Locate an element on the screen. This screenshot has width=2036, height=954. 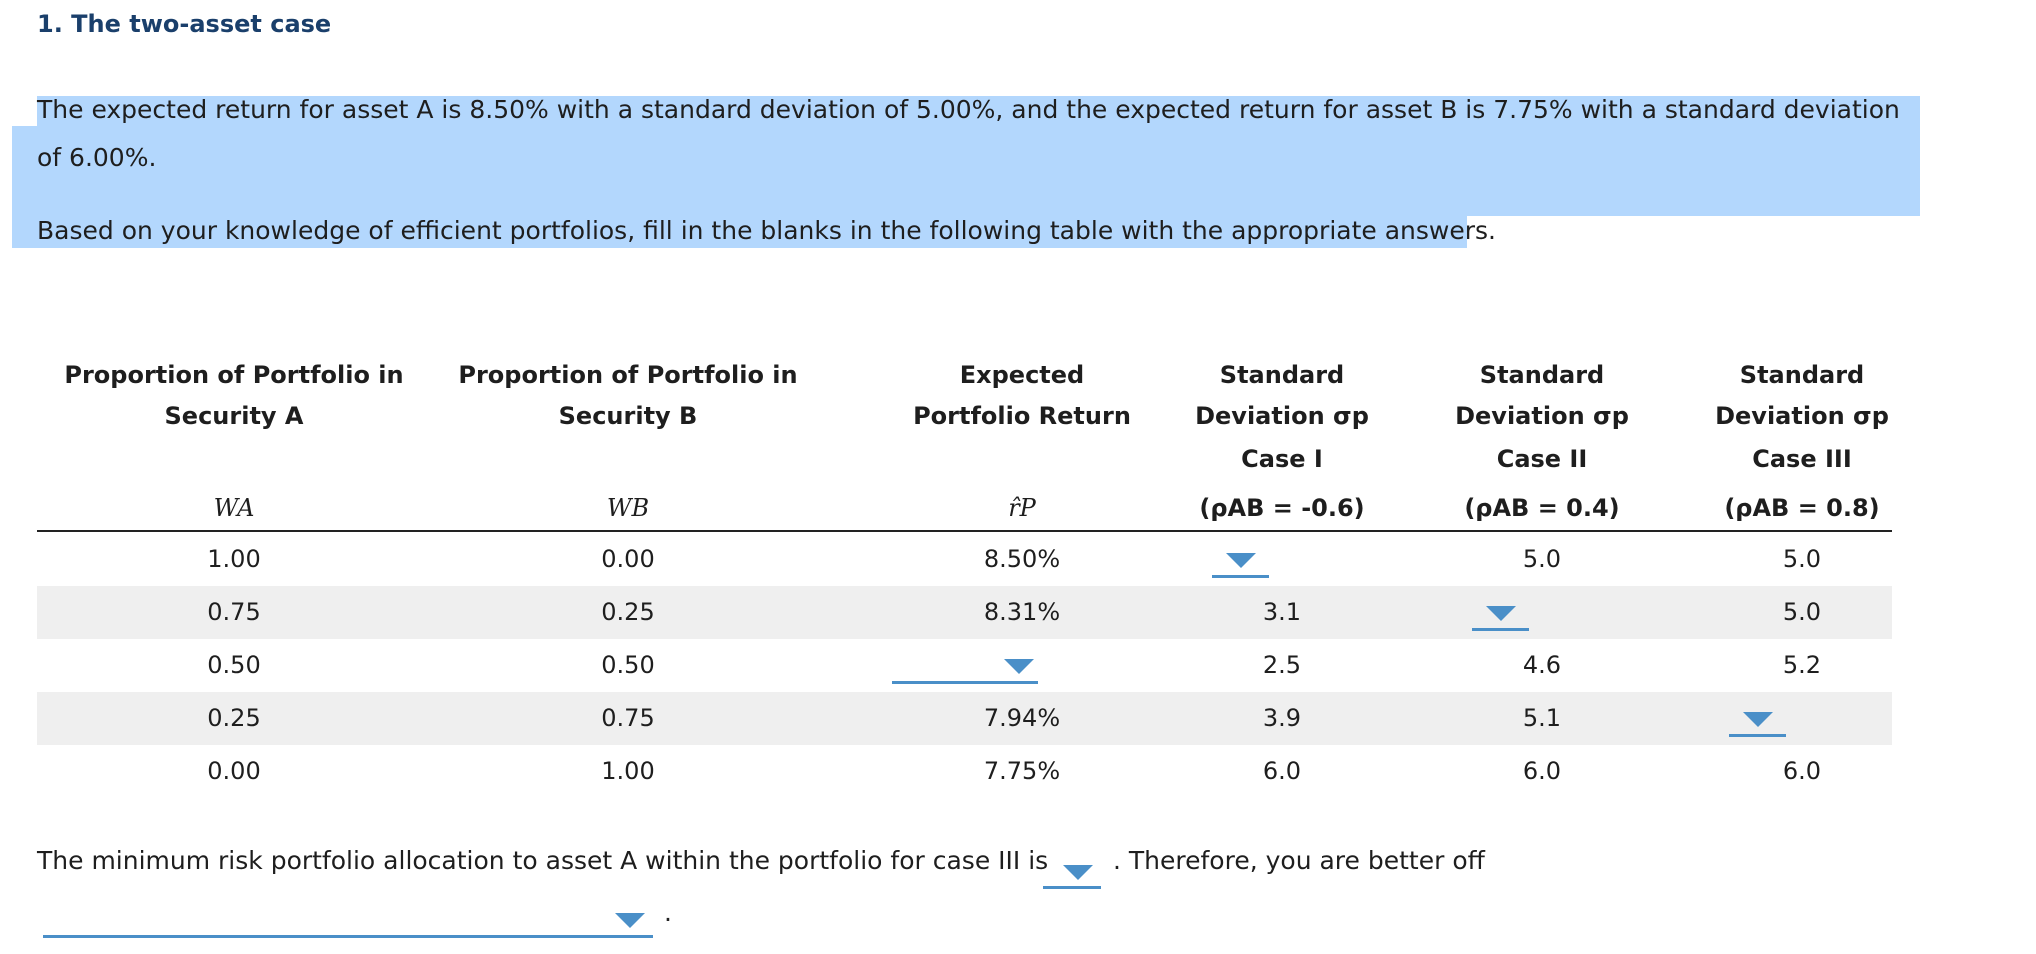
table-row: 0.00 1.00 7.75% 6.0 6.0 6.0 is located at coordinates (964, 771).